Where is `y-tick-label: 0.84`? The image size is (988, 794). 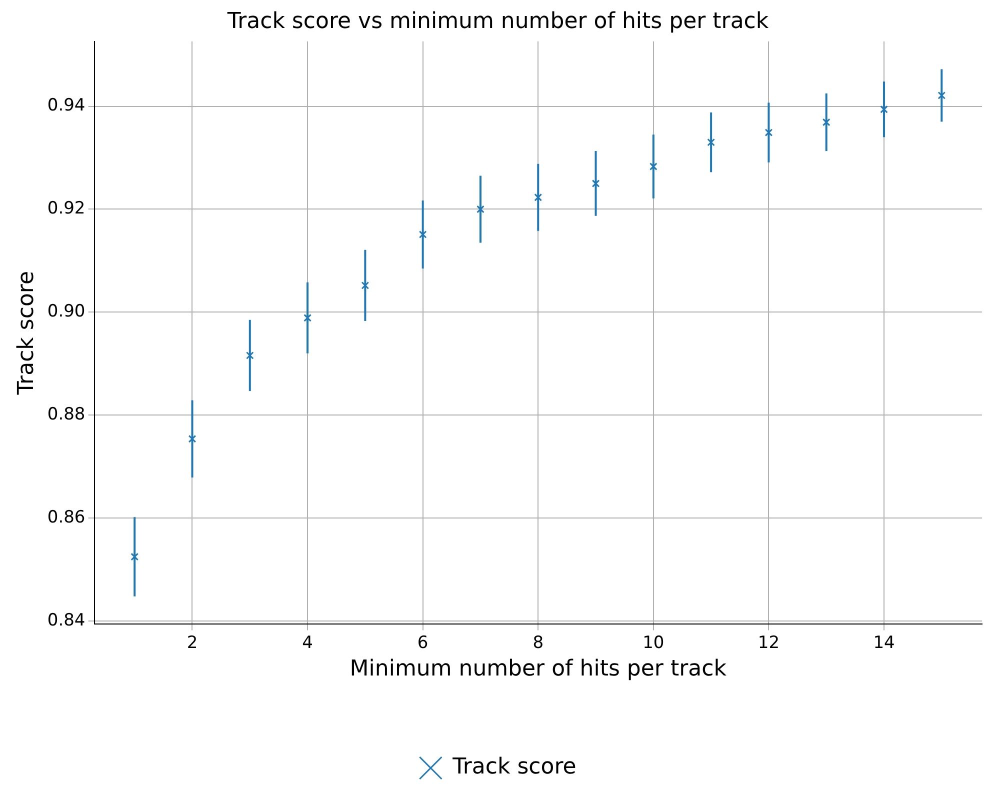 y-tick-label: 0.84 is located at coordinates (66, 620).